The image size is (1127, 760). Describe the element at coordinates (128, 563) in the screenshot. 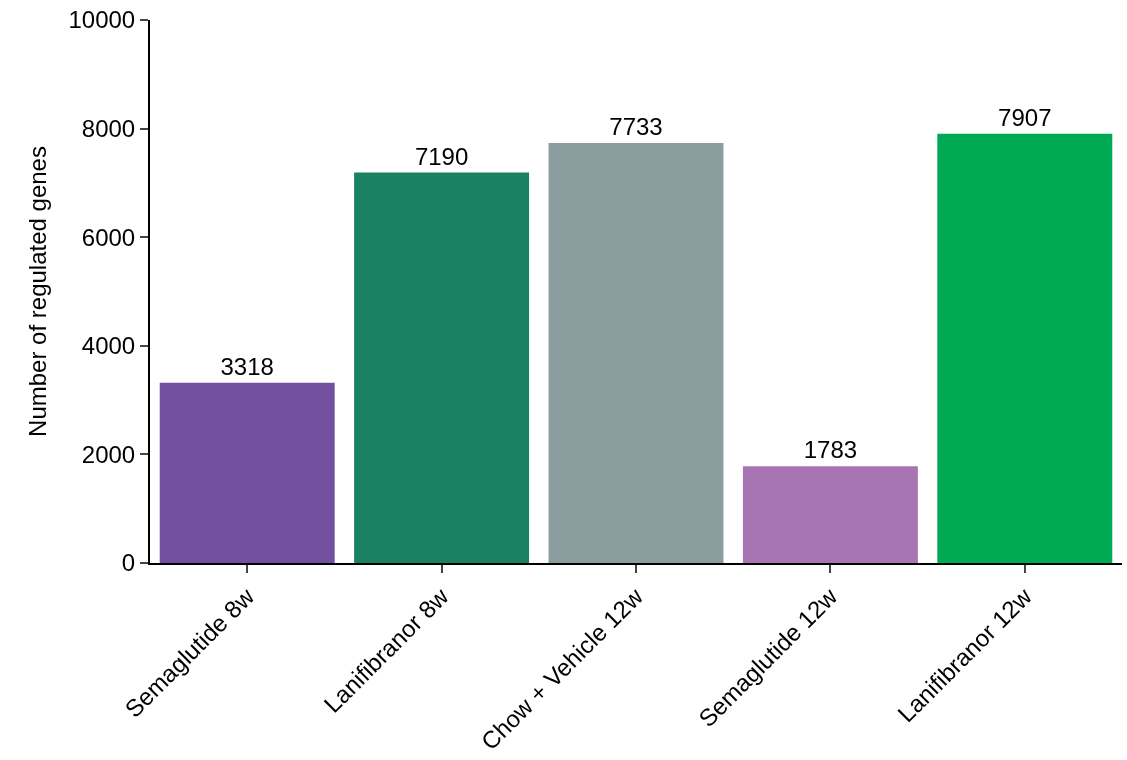

I see `y-tick-label: 0` at that location.